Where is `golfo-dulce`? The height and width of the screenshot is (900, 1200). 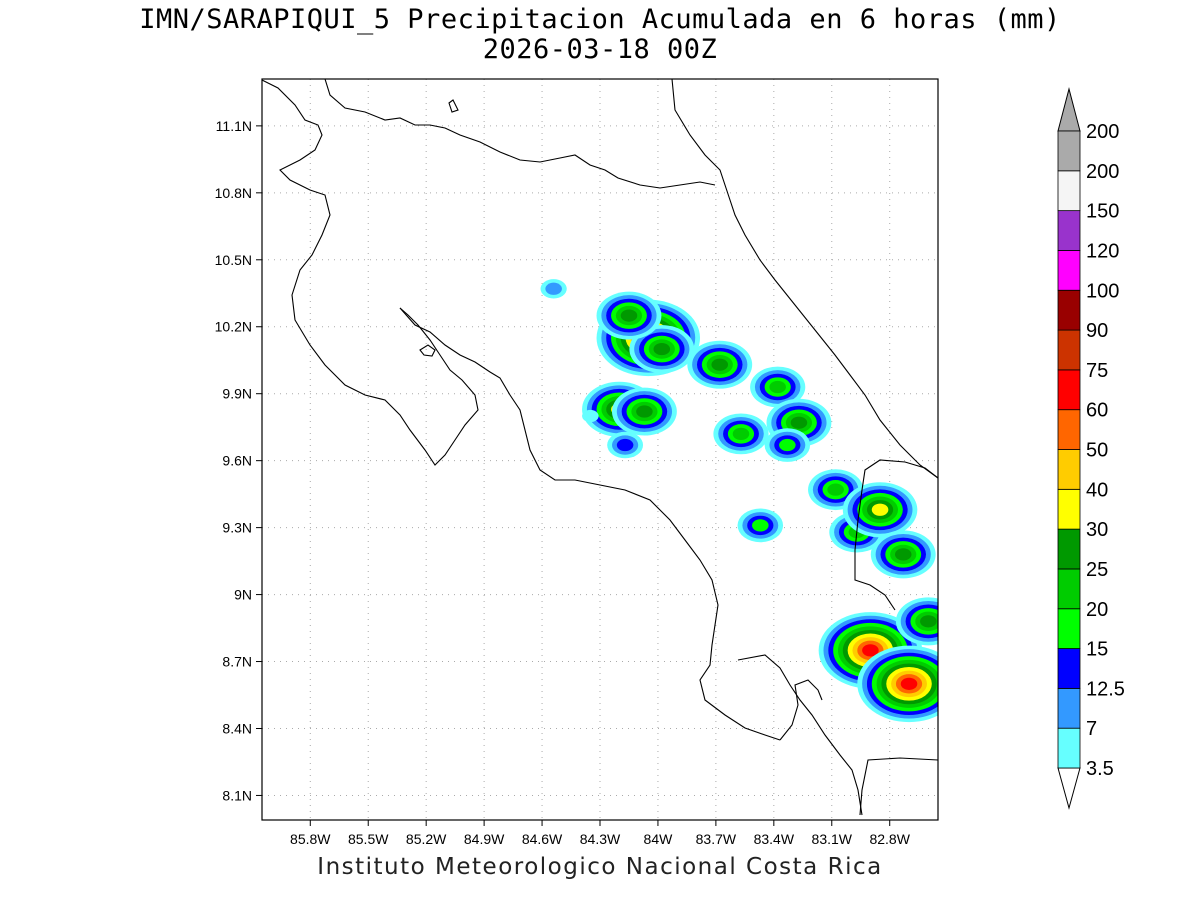
golfo-dulce is located at coordinates (801, 710).